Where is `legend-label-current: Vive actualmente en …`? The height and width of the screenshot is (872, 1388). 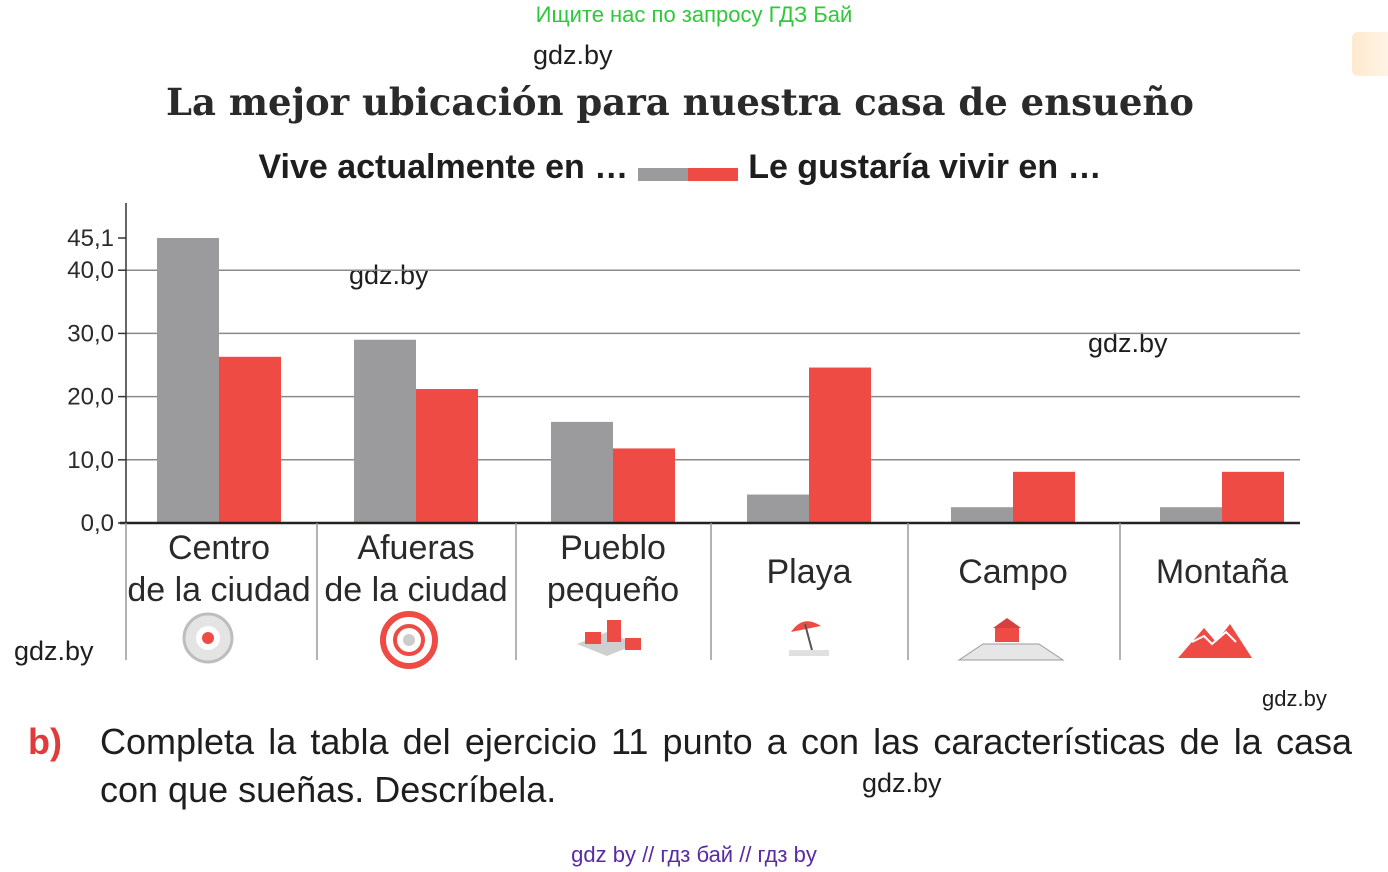
legend-label-current: Vive actualmente en … is located at coordinates (443, 167).